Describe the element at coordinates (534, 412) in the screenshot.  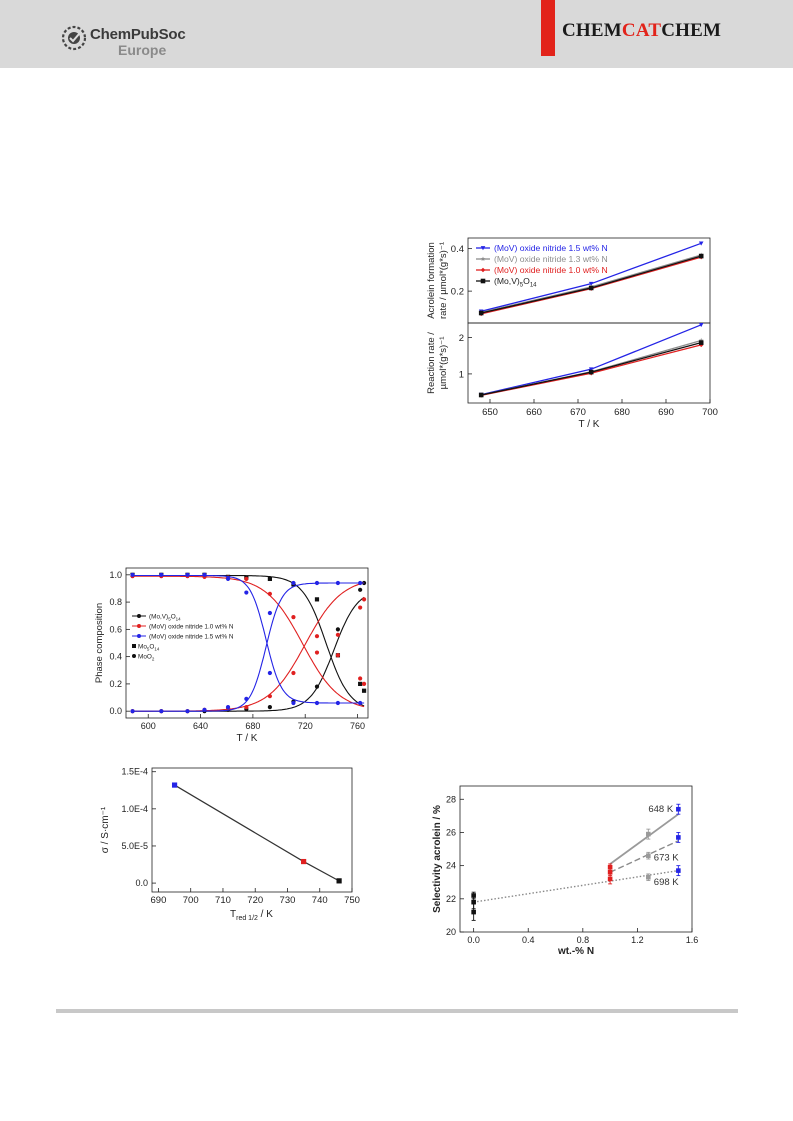
I see `x-tick-label: 660` at that location.